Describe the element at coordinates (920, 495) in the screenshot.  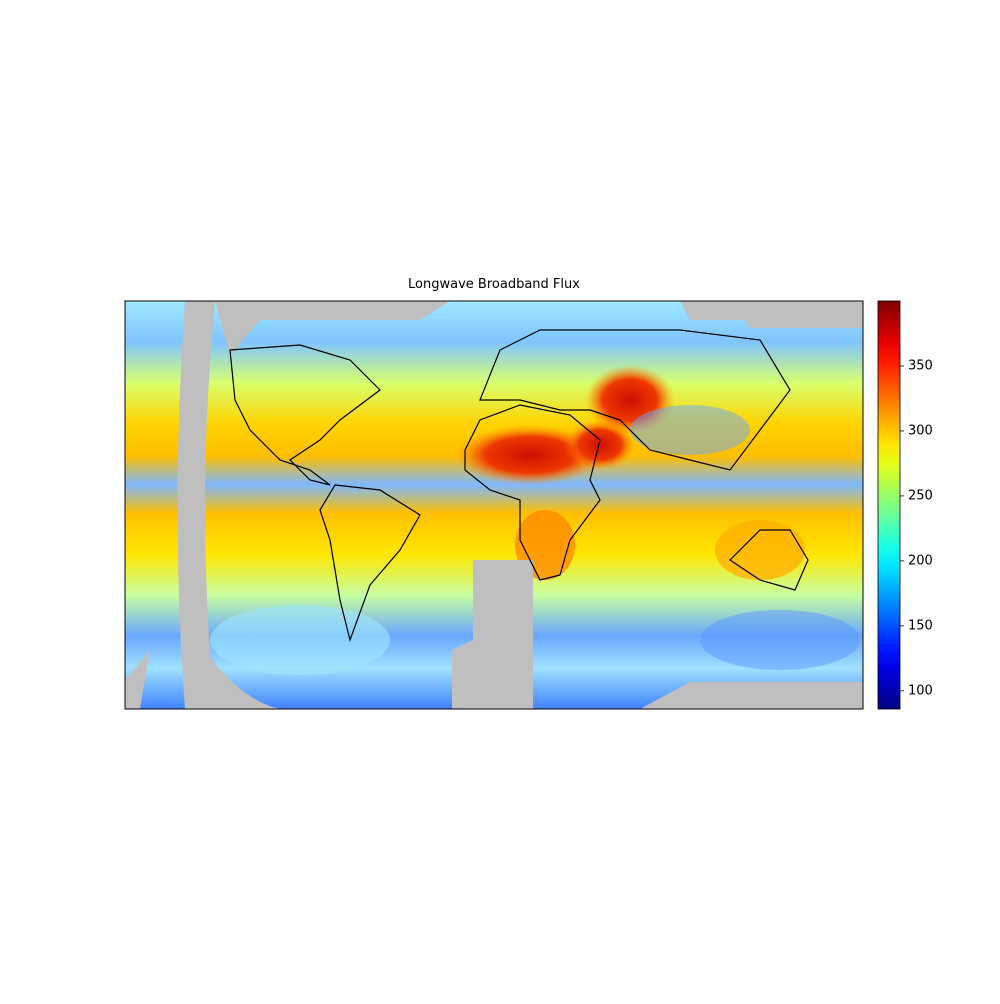
I see `colorbar-tick-label: 250` at that location.